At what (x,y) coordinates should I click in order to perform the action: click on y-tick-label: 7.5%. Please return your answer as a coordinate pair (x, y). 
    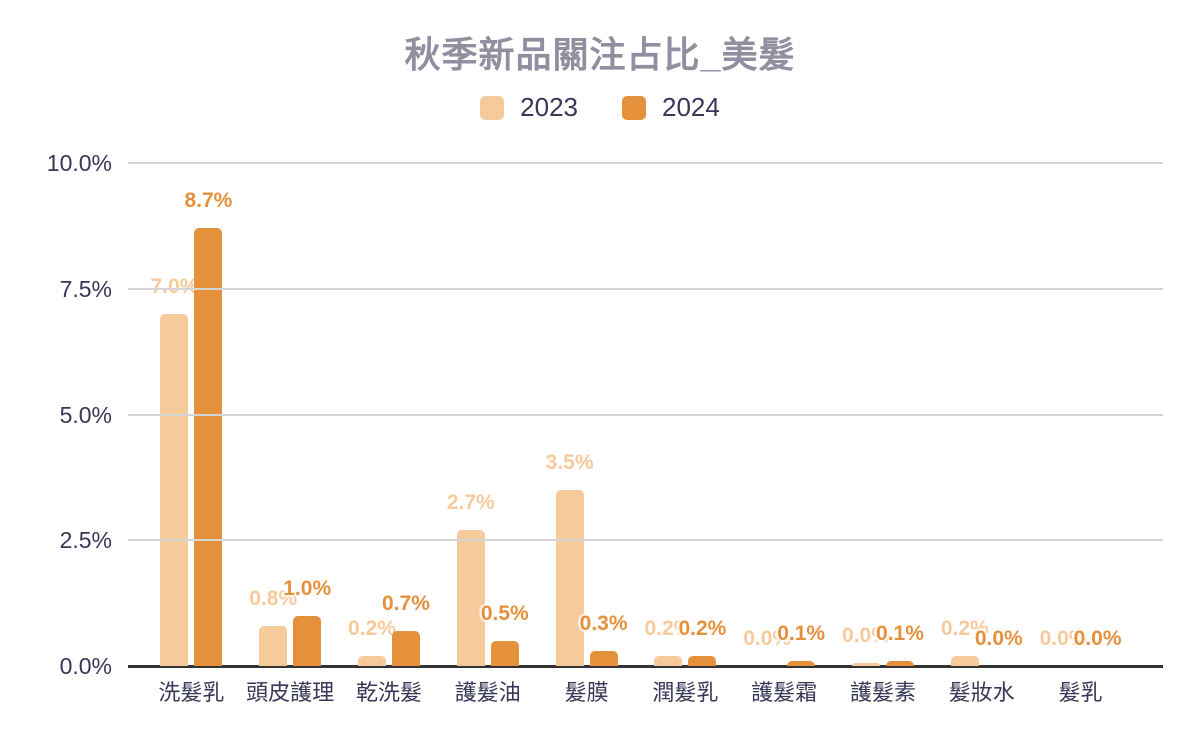
    Looking at the image, I should click on (85, 288).